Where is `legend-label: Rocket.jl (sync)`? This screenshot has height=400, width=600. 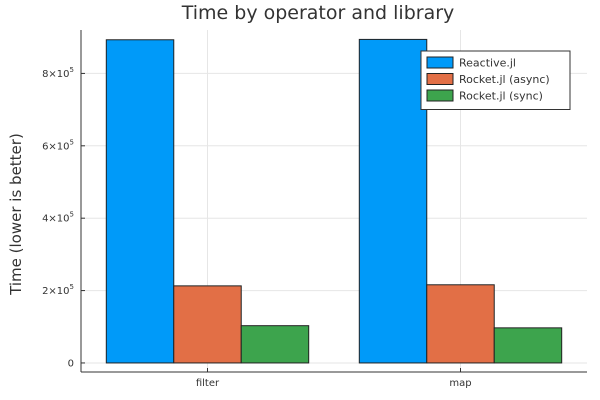
legend-label: Rocket.jl (sync) is located at coordinates (501, 96).